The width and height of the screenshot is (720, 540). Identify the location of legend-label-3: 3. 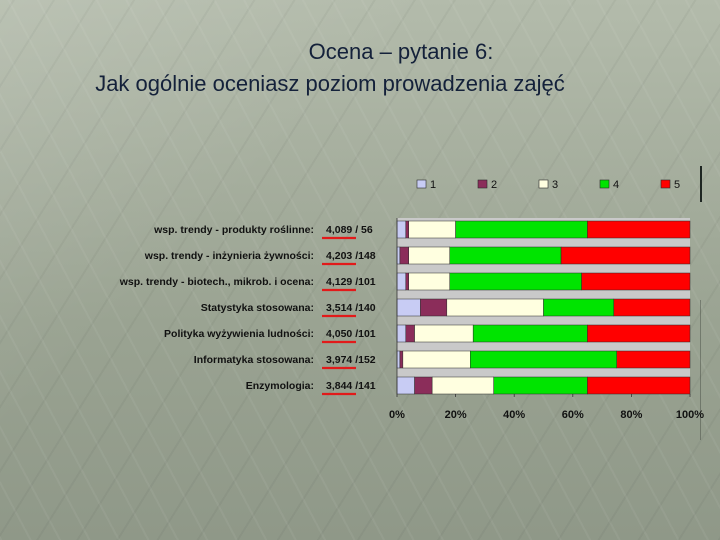
(555, 185).